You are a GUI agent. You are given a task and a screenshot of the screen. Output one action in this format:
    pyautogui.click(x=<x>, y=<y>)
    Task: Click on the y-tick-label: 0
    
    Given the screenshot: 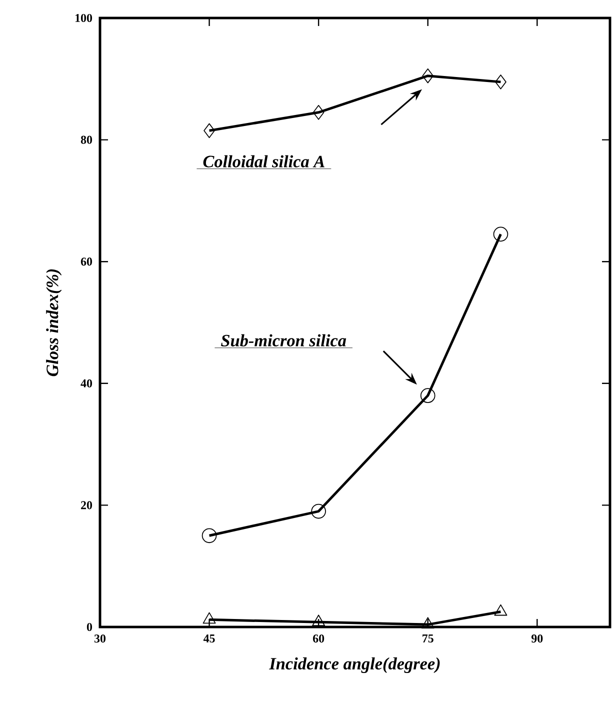 What is the action you would take?
    pyautogui.click(x=89, y=627)
    